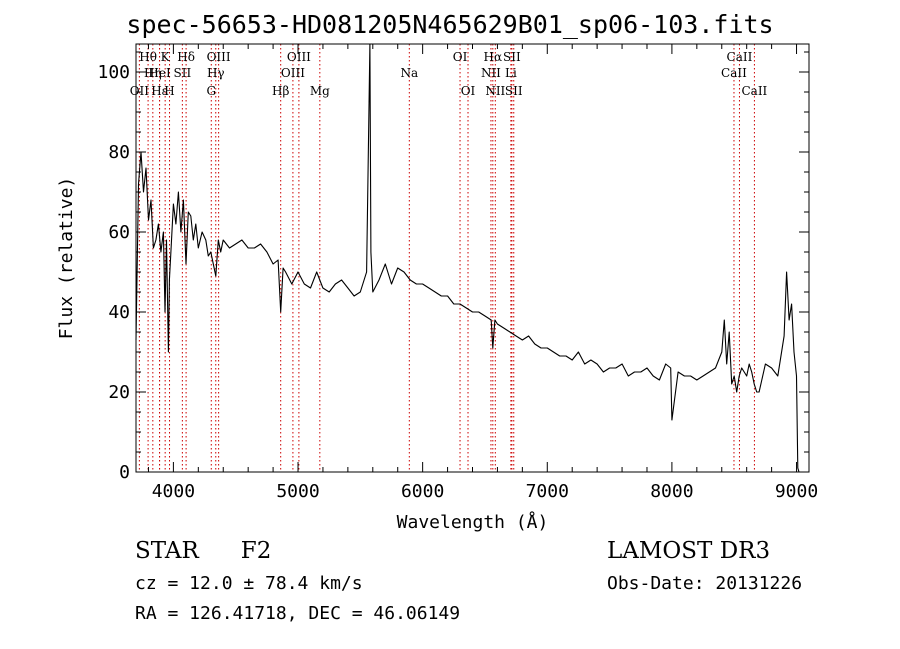 The height and width of the screenshot is (649, 900). What do you see at coordinates (511, 73) in the screenshot?
I see `line-label: Li` at bounding box center [511, 73].